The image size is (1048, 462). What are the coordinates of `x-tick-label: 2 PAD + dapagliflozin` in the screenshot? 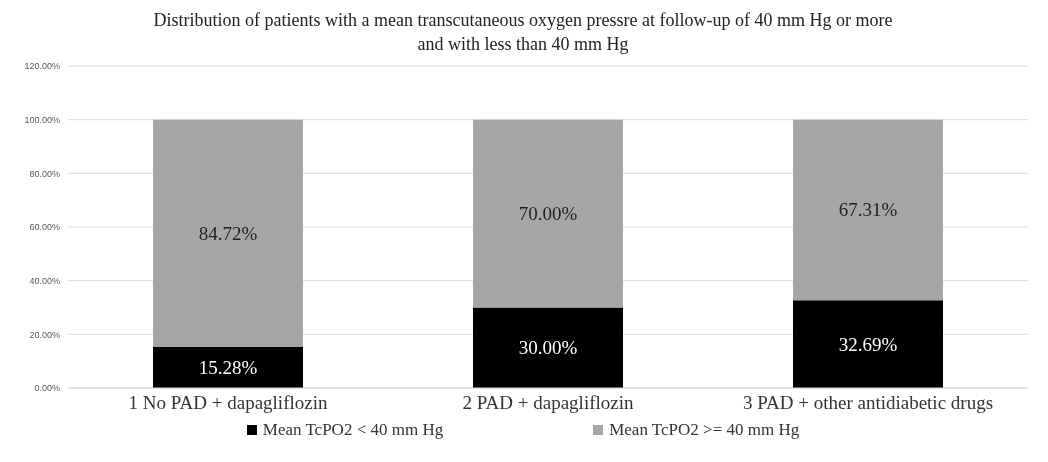 It's located at (548, 403).